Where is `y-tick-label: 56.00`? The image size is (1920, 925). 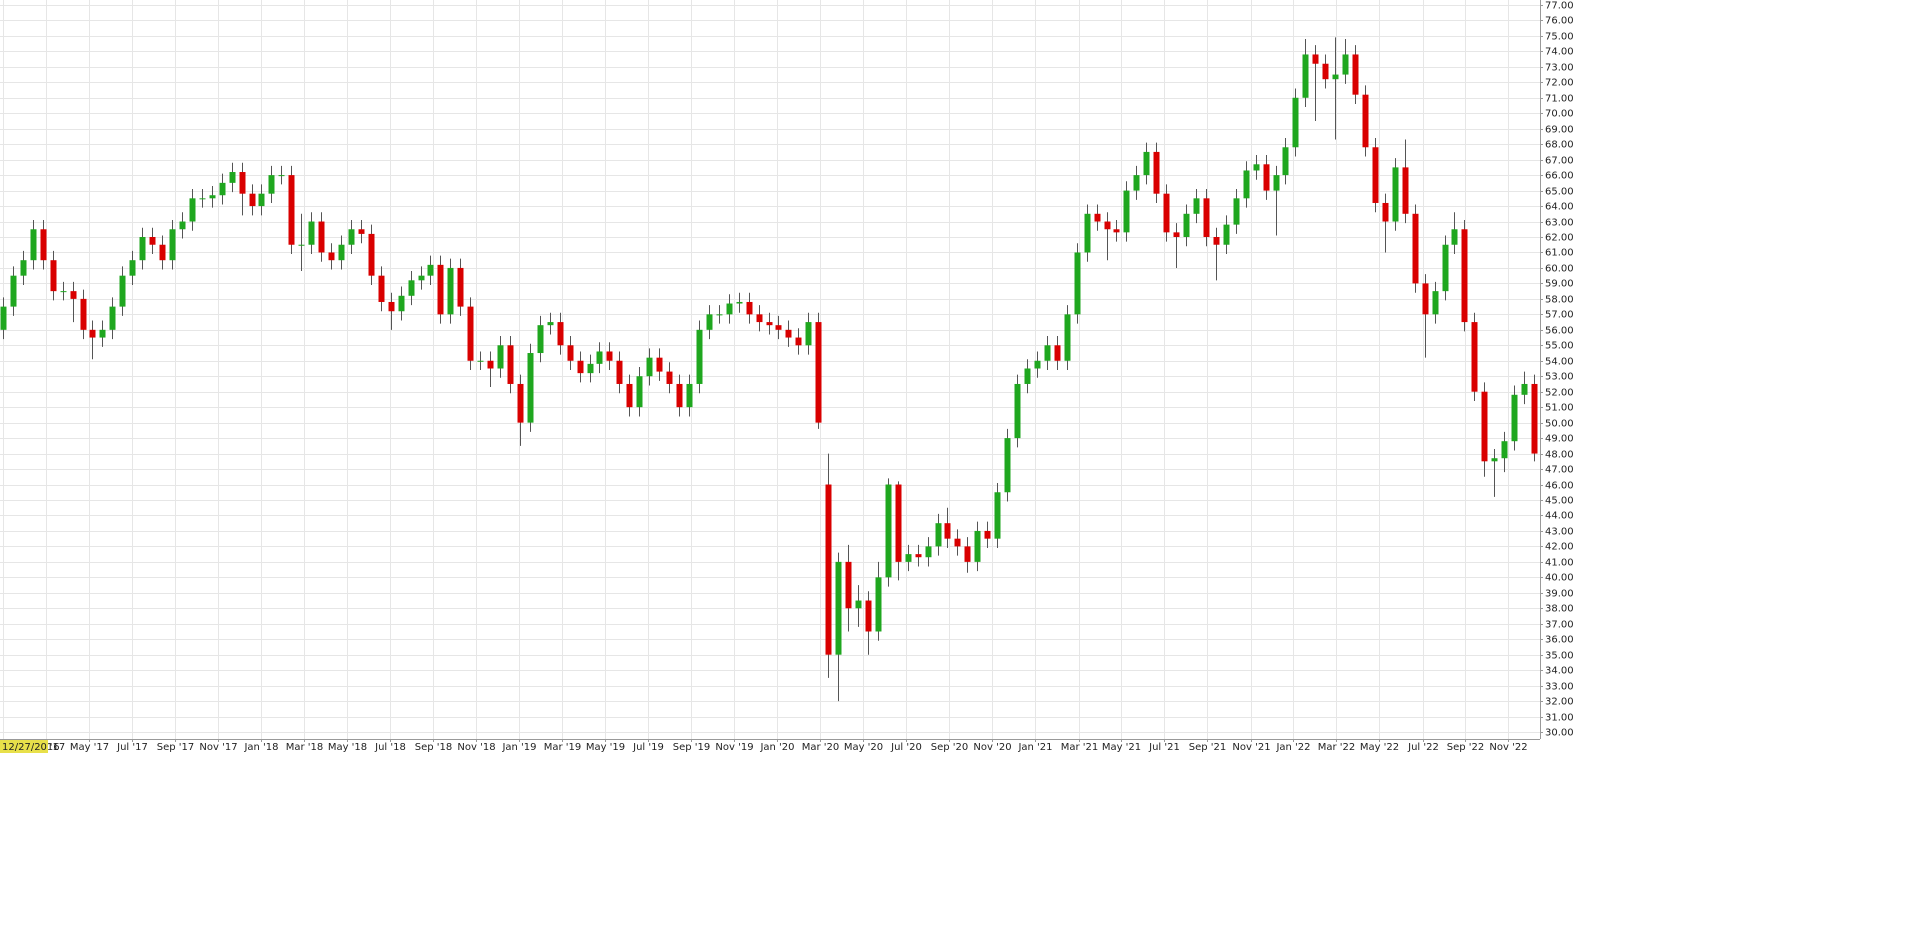
y-tick-label: 56.00 is located at coordinates (1559, 331).